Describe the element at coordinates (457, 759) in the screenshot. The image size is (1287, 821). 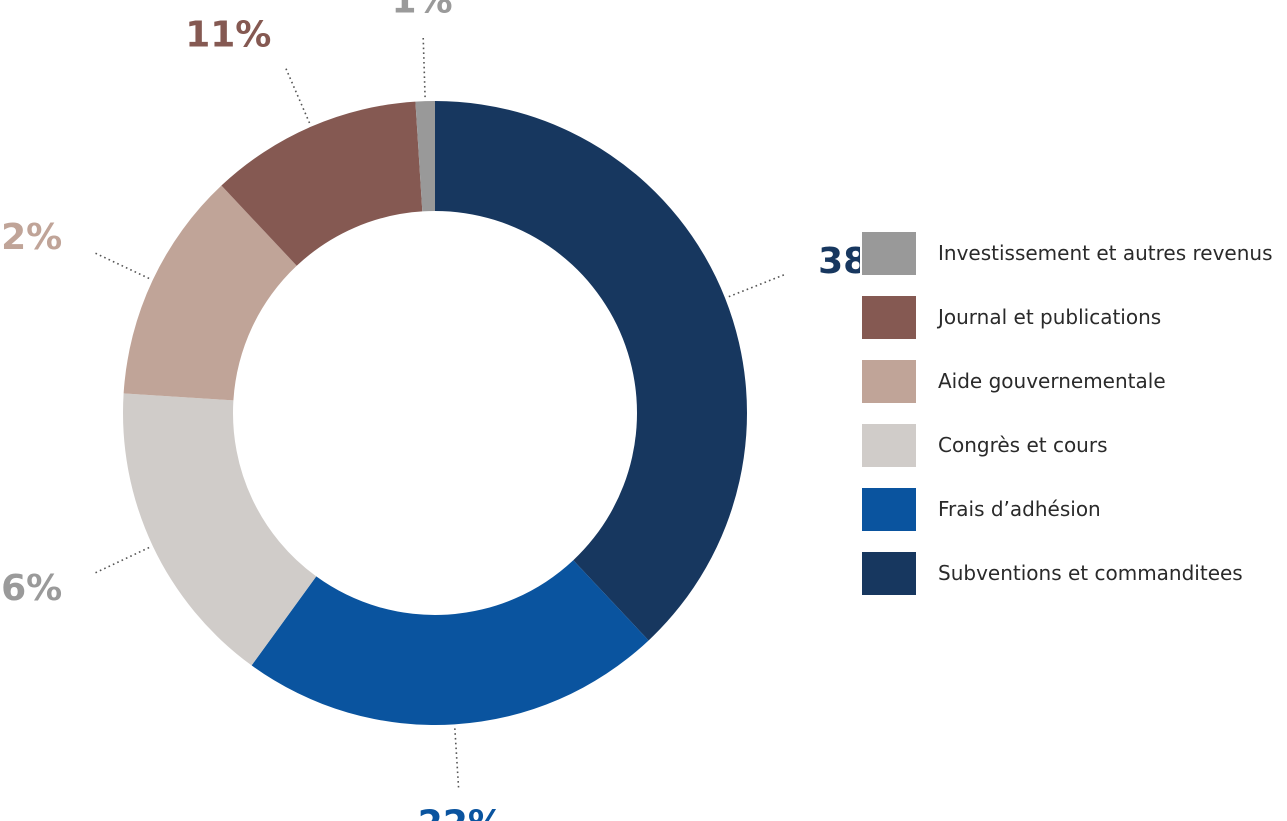
I see `leader-line-frais-d-adhesion` at that location.